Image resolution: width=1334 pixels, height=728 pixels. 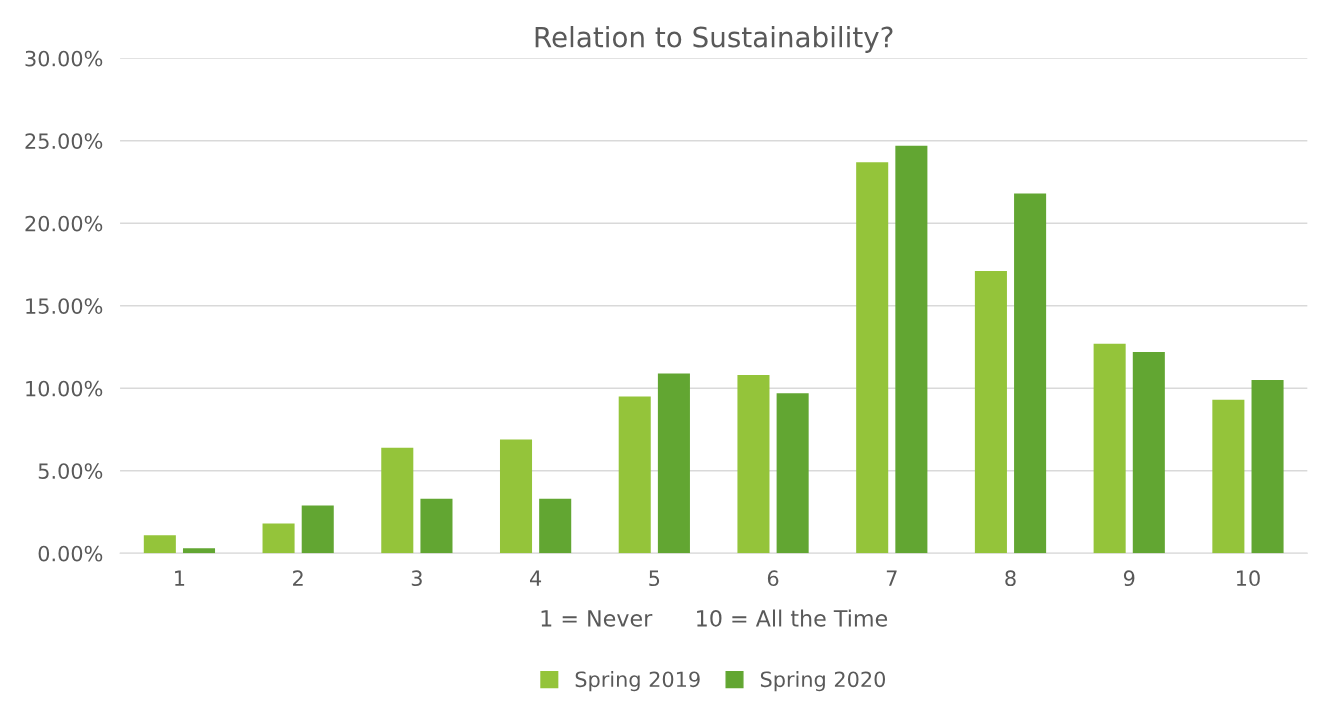 I want to click on x-tick-label: 3, so click(x=416, y=578).